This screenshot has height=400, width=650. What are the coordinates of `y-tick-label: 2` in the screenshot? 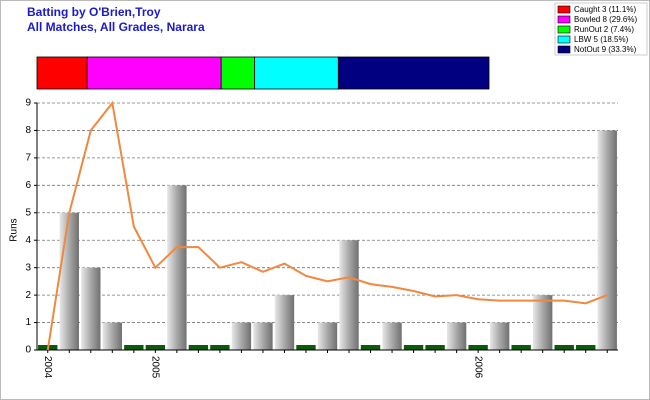 It's located at (28, 295).